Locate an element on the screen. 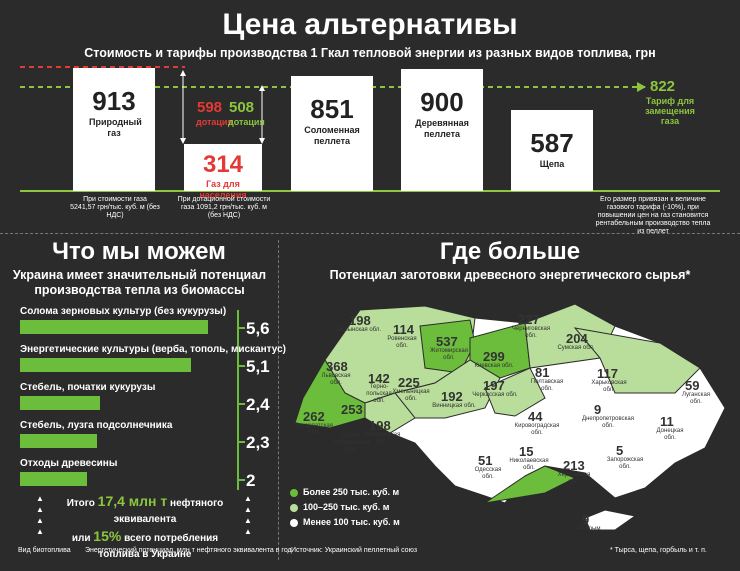 This screenshot has height=571, width=740. left-title: Что мы можем is located at coordinates (139, 251).